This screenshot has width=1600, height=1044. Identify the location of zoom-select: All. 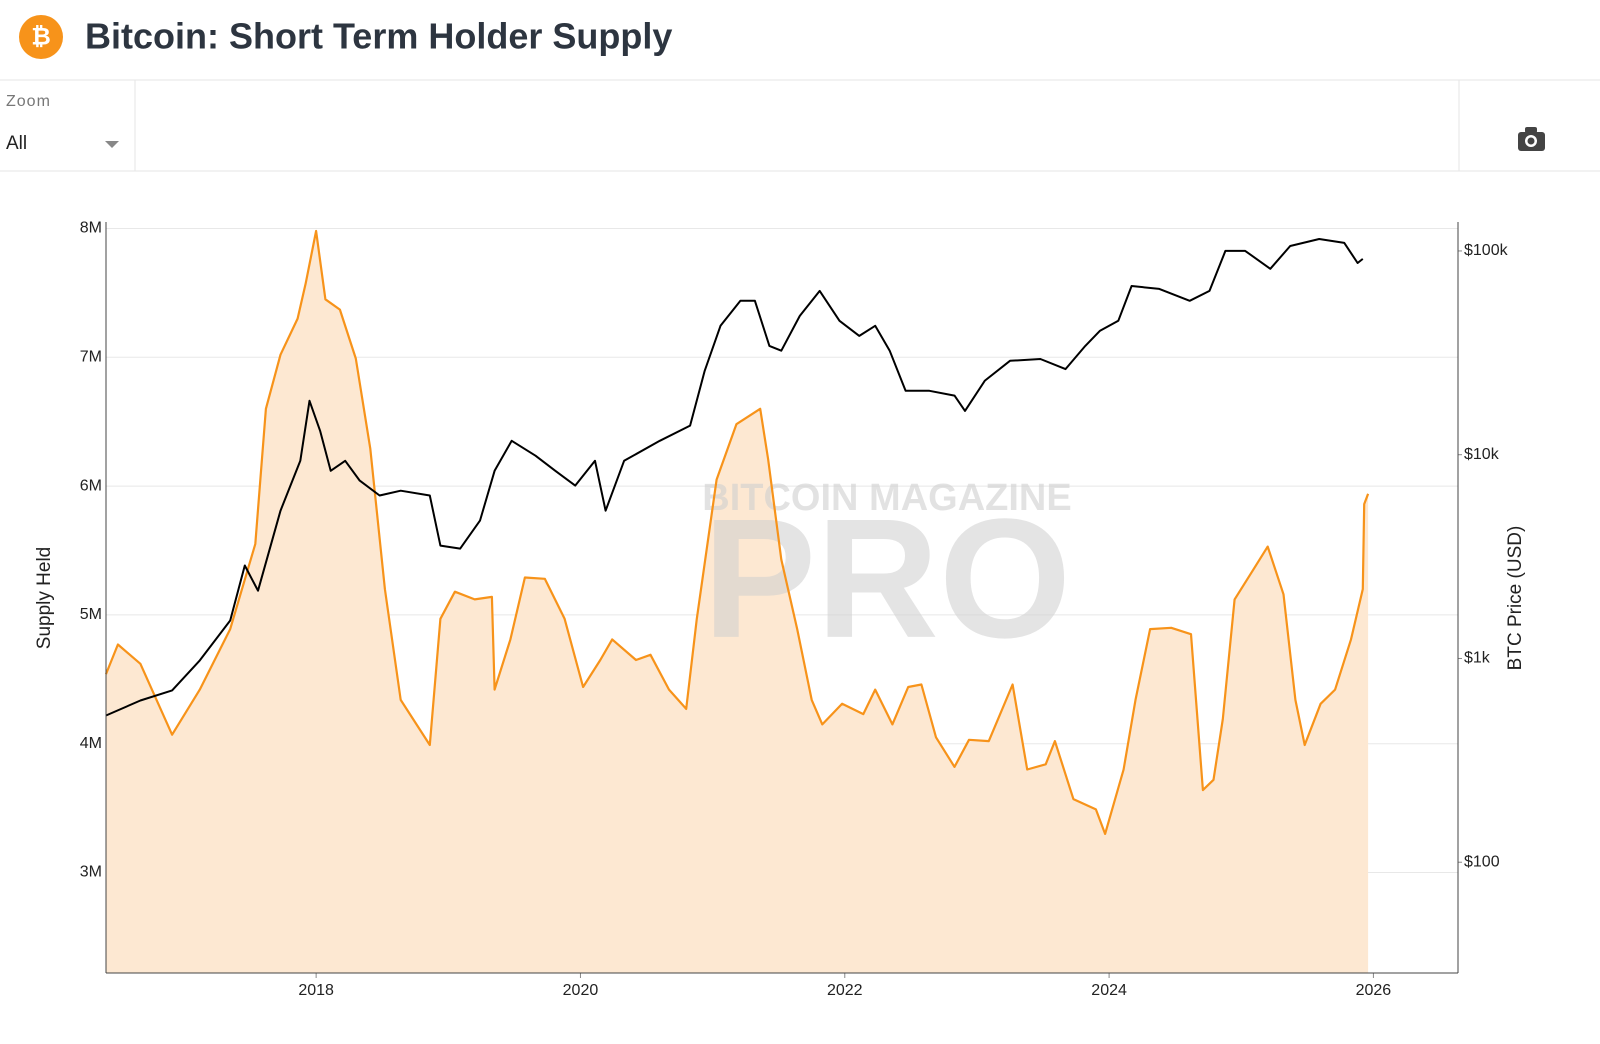
(65, 143).